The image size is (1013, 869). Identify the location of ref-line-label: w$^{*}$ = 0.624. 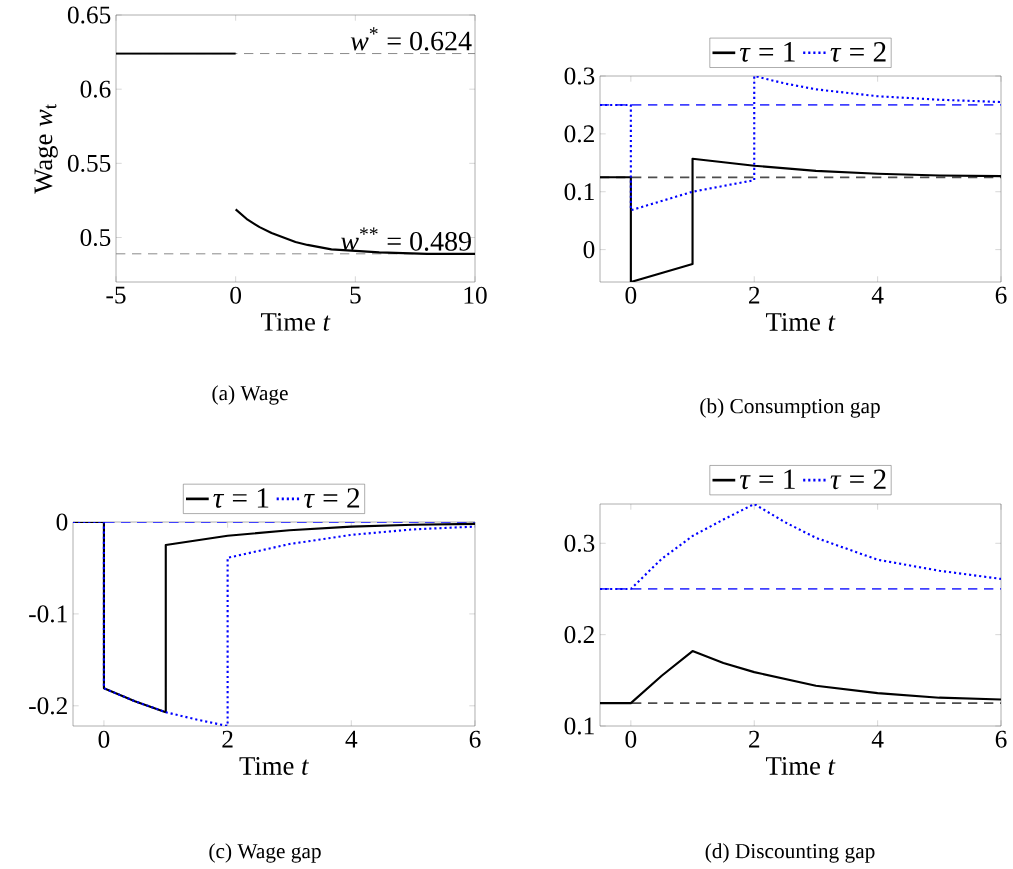
(411, 39).